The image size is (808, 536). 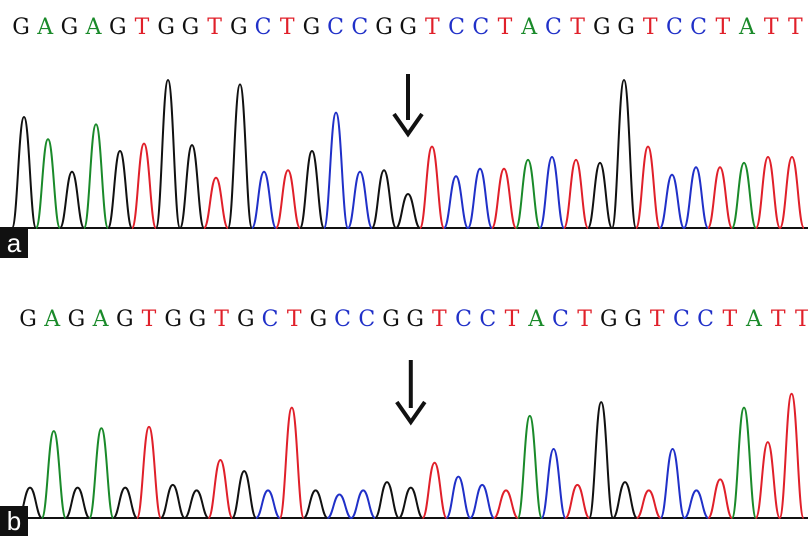 I want to click on base-letter-b-19: C, so click(x=487, y=319).